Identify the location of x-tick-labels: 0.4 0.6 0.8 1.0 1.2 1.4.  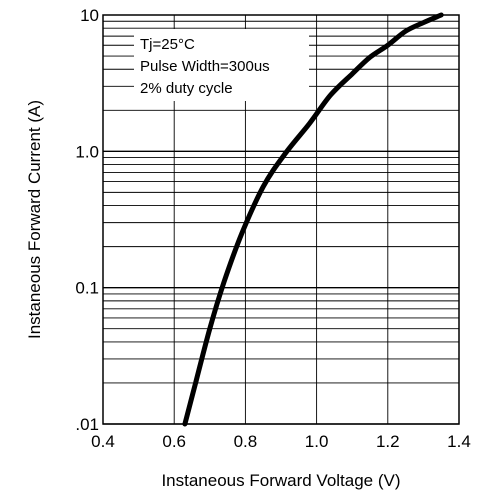
(281, 441).